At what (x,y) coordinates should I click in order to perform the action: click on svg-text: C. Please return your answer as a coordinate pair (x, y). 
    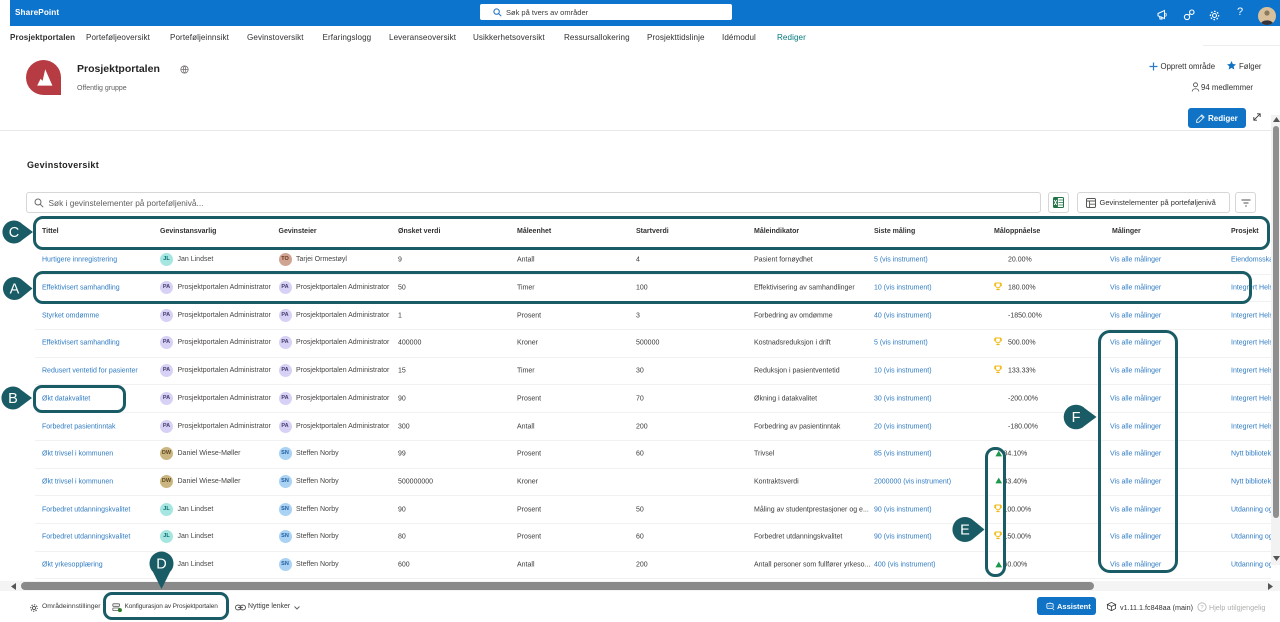
    Looking at the image, I should click on (14, 233).